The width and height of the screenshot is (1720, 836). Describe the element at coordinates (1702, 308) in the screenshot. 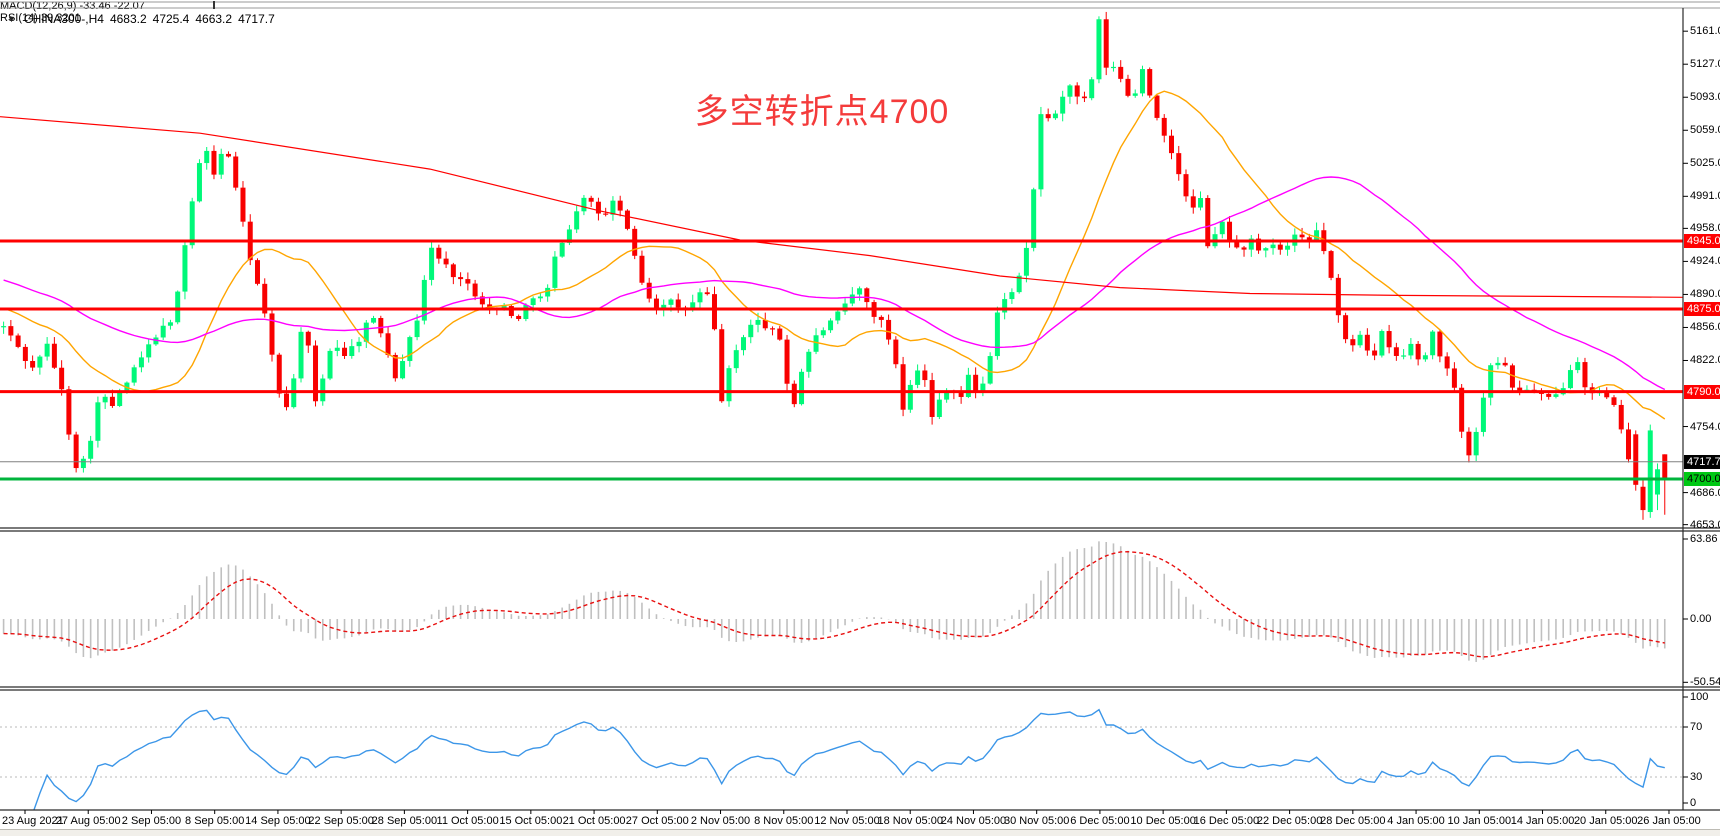

I see `level-badge-4875.0: 4875.0` at that location.